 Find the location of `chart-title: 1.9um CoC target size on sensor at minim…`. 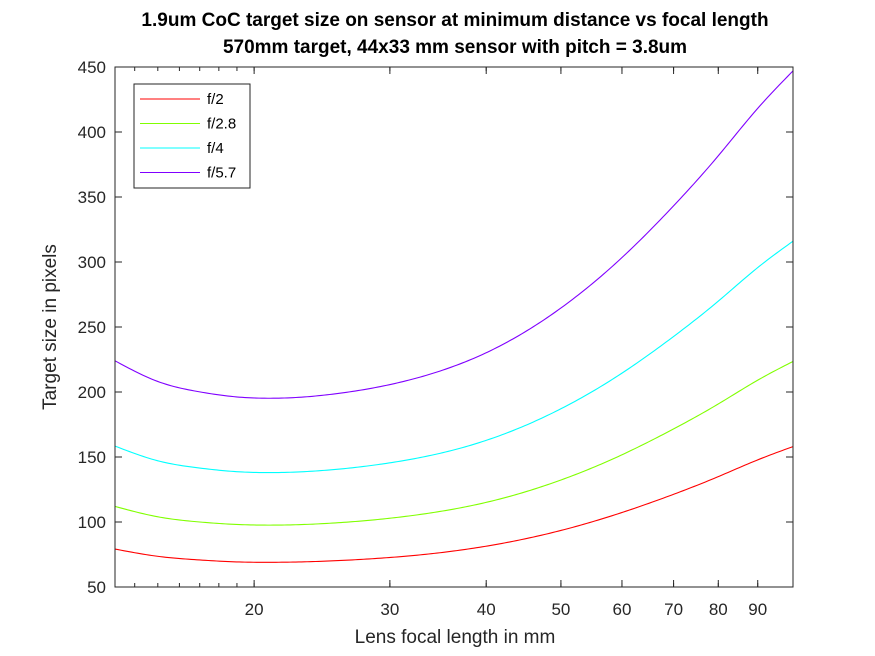

chart-title: 1.9um CoC target size on sensor at minim… is located at coordinates (454, 20).